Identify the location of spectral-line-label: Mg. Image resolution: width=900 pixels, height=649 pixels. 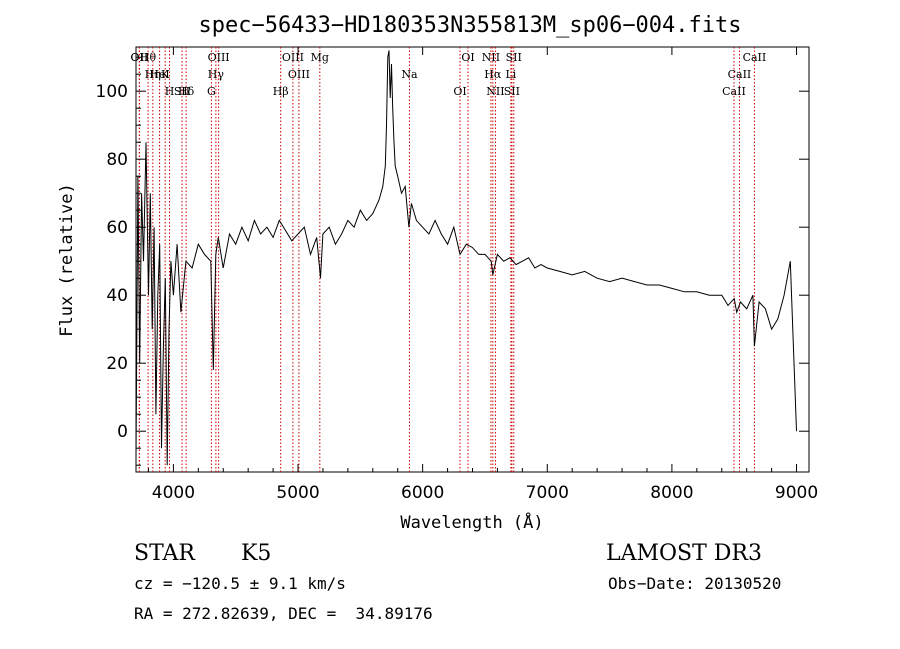
(320, 57).